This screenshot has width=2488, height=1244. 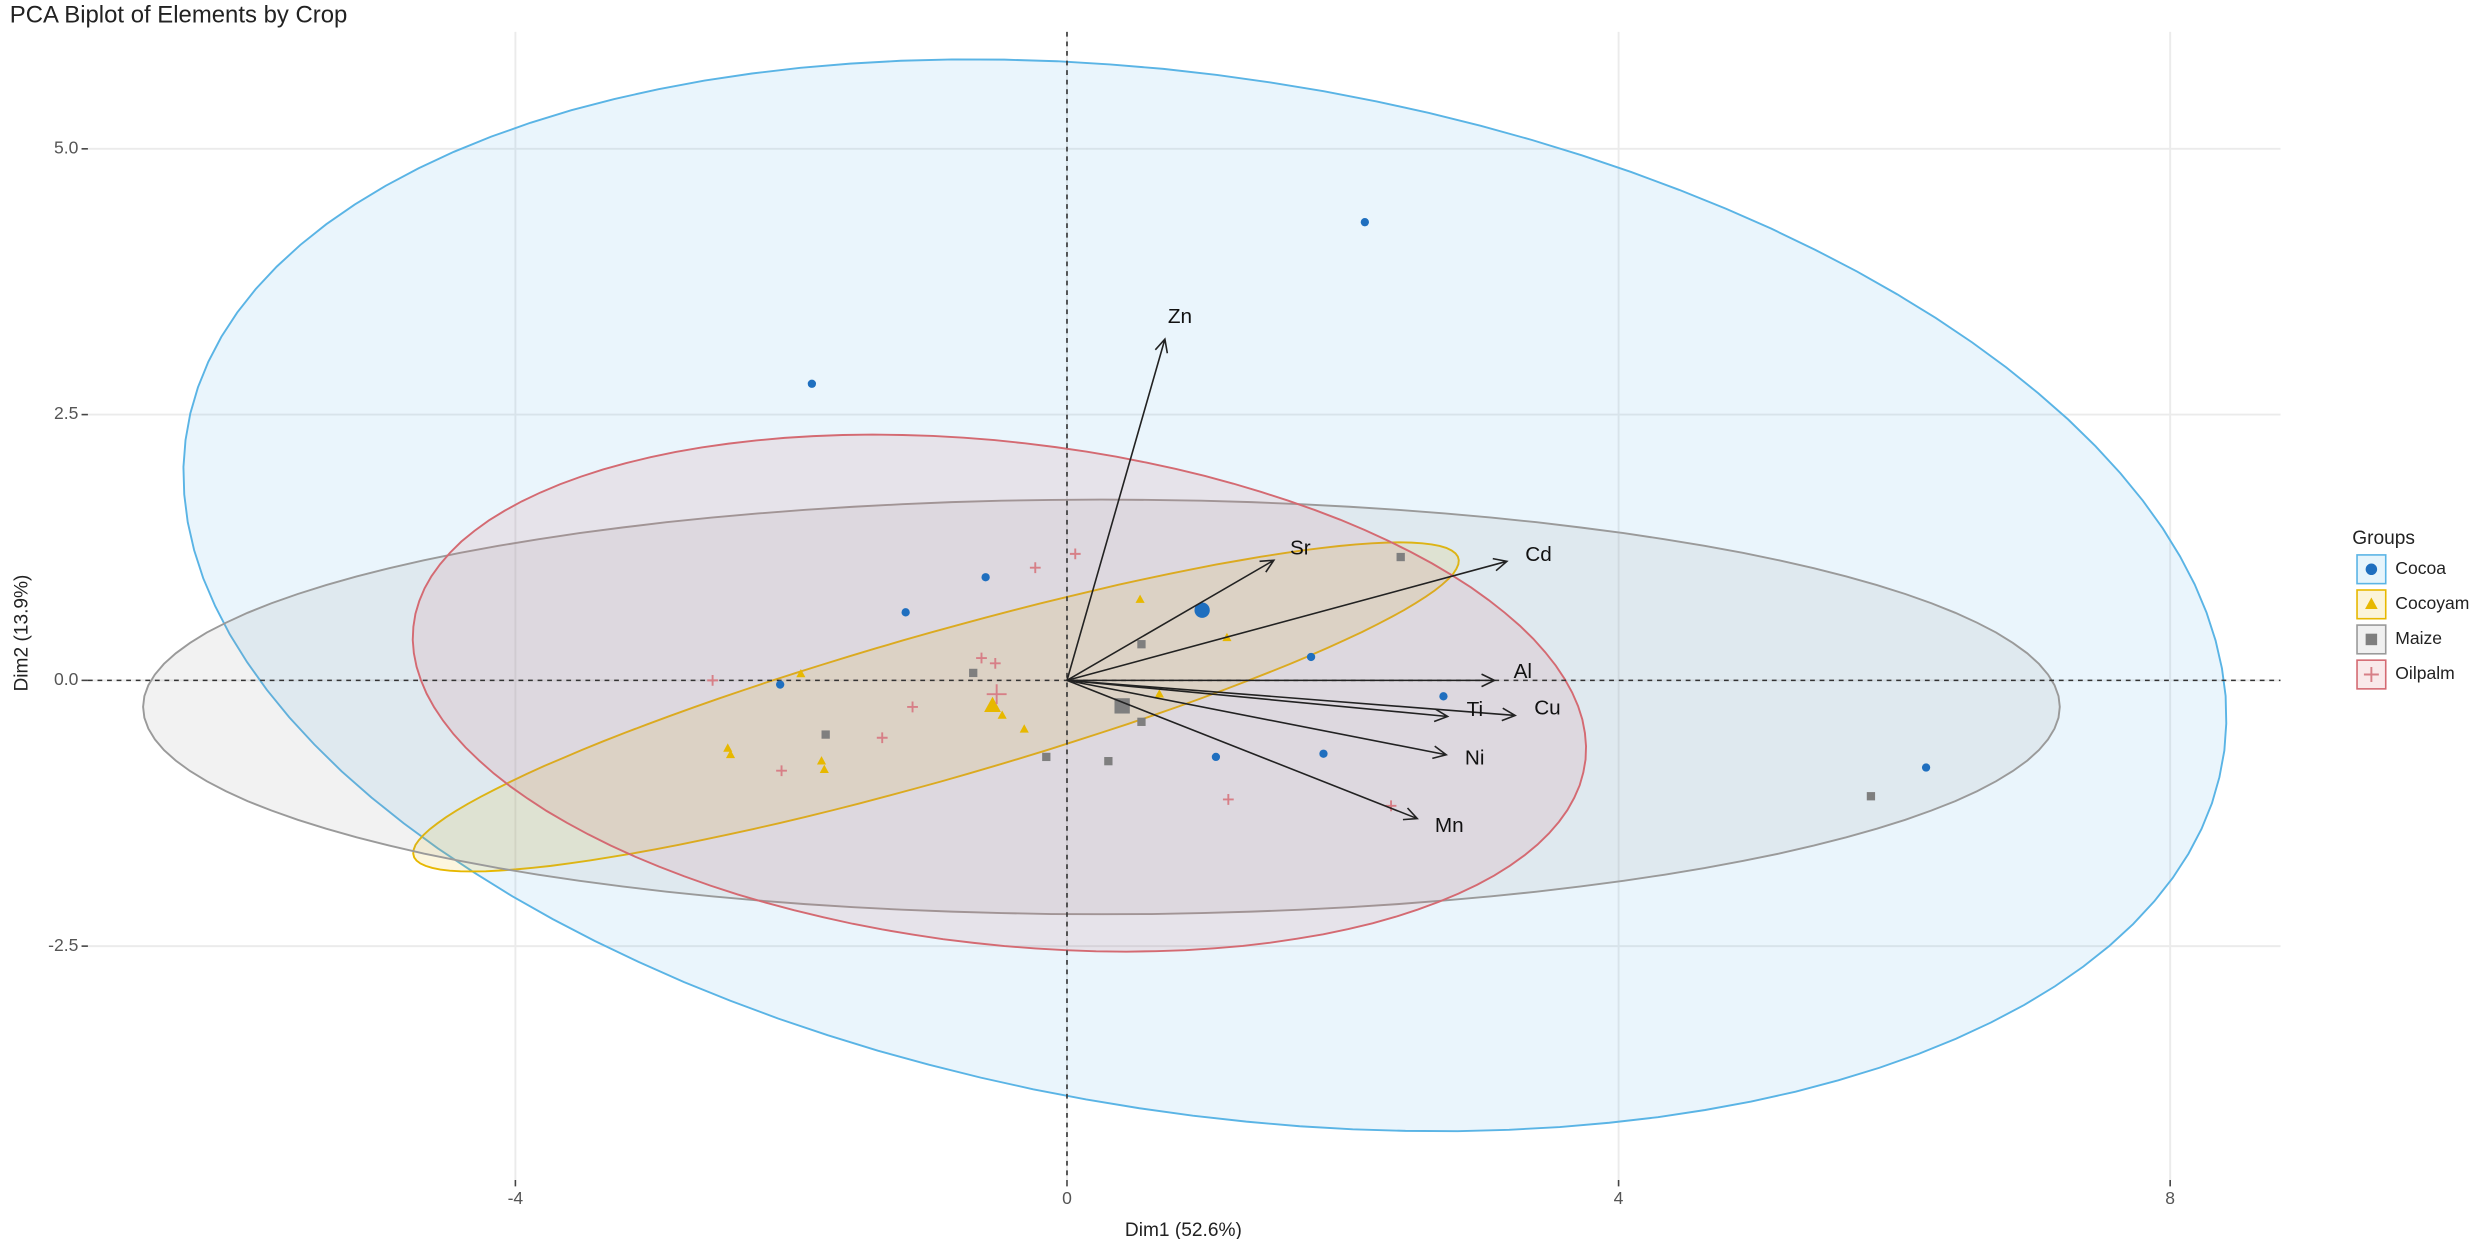 I want to click on variable-label: Mn, so click(x=1449, y=825).